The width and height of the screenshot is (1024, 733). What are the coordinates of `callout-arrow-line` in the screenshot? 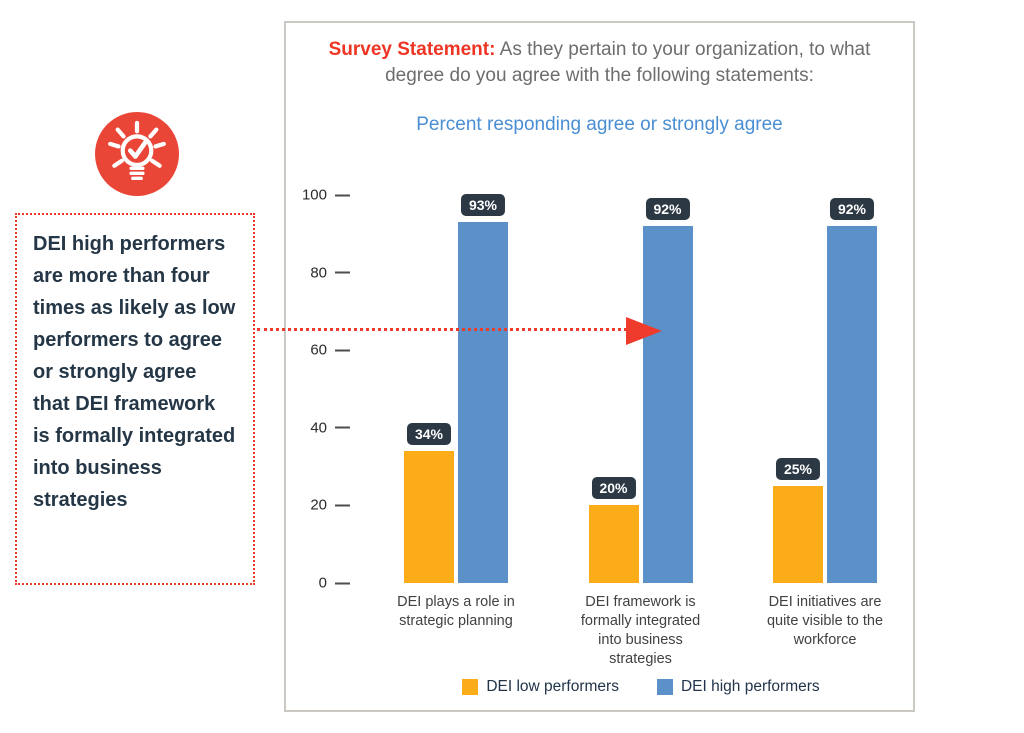 It's located at (442, 329).